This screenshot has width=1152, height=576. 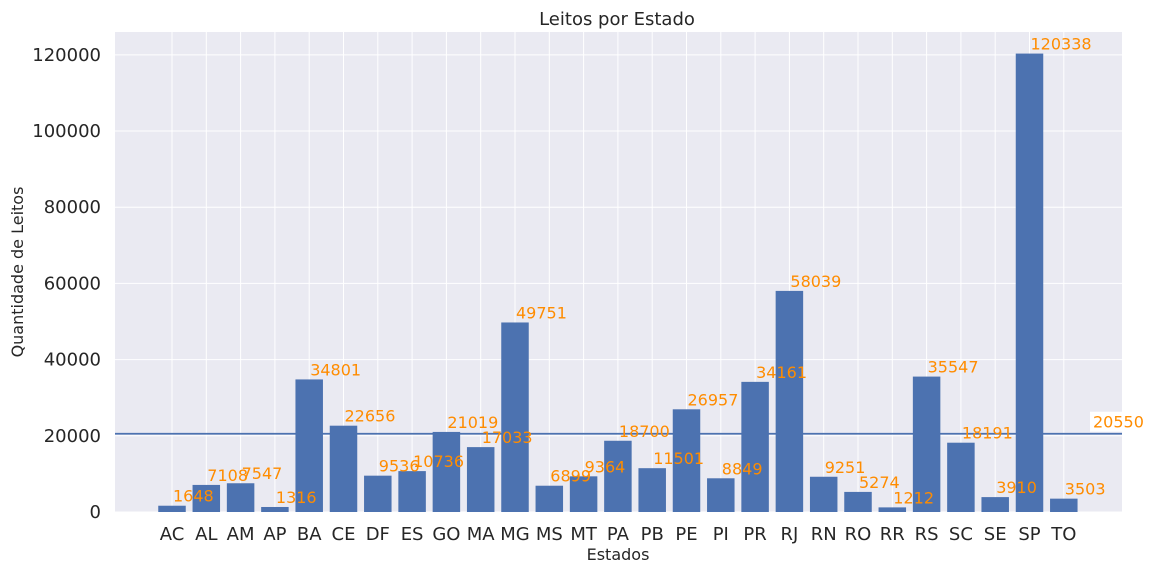 I want to click on y-tick-label: 100000, so click(x=66, y=131).